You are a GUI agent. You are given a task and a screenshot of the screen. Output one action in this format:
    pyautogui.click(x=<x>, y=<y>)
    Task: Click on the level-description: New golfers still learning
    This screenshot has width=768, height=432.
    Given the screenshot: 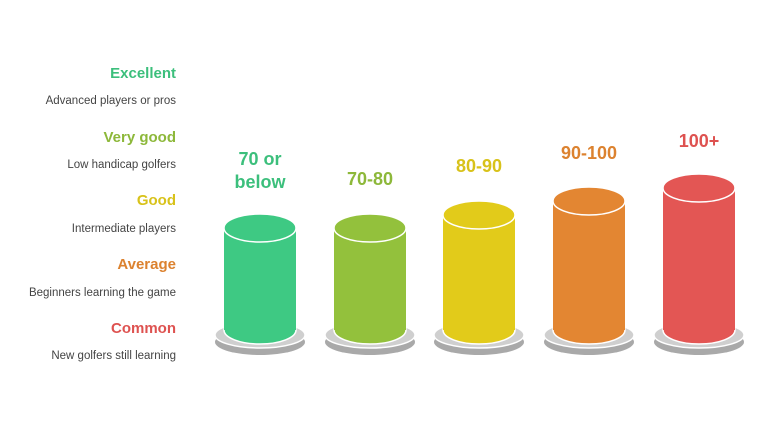 What is the action you would take?
    pyautogui.click(x=113, y=356)
    